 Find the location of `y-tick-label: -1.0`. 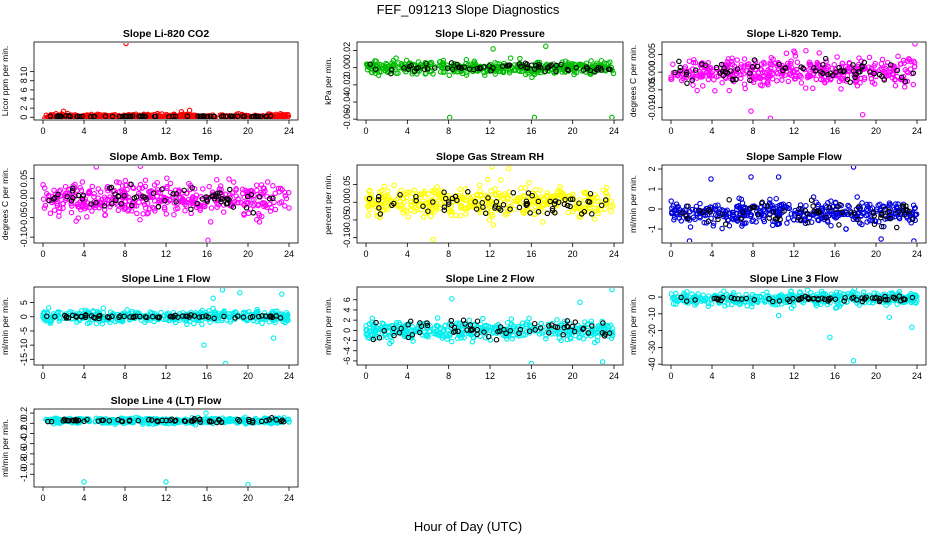

y-tick-label: -1.0 is located at coordinates (24, 474).